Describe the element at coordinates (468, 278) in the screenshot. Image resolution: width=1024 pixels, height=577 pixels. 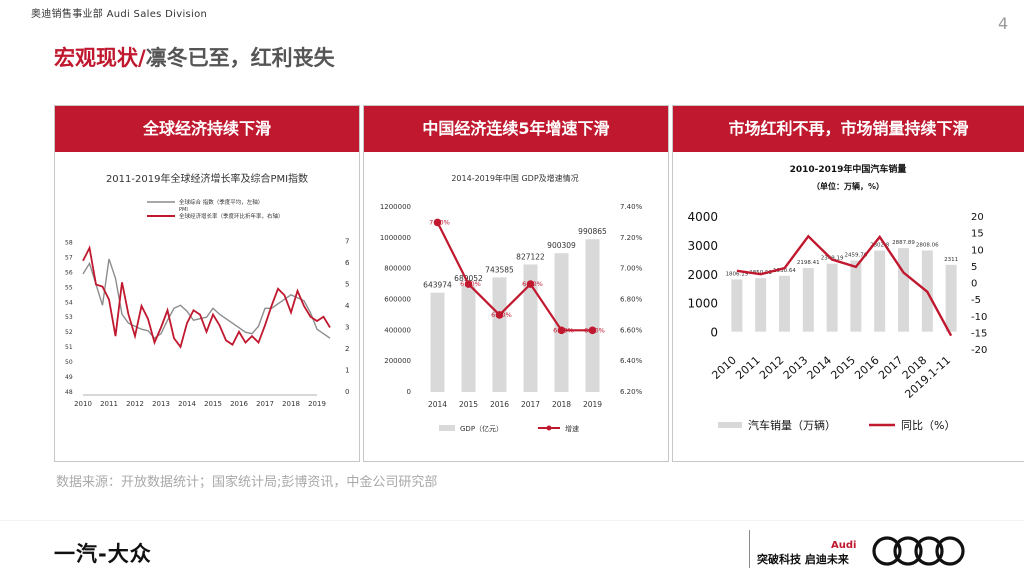
I see `gdp-bar-label: 689052` at that location.